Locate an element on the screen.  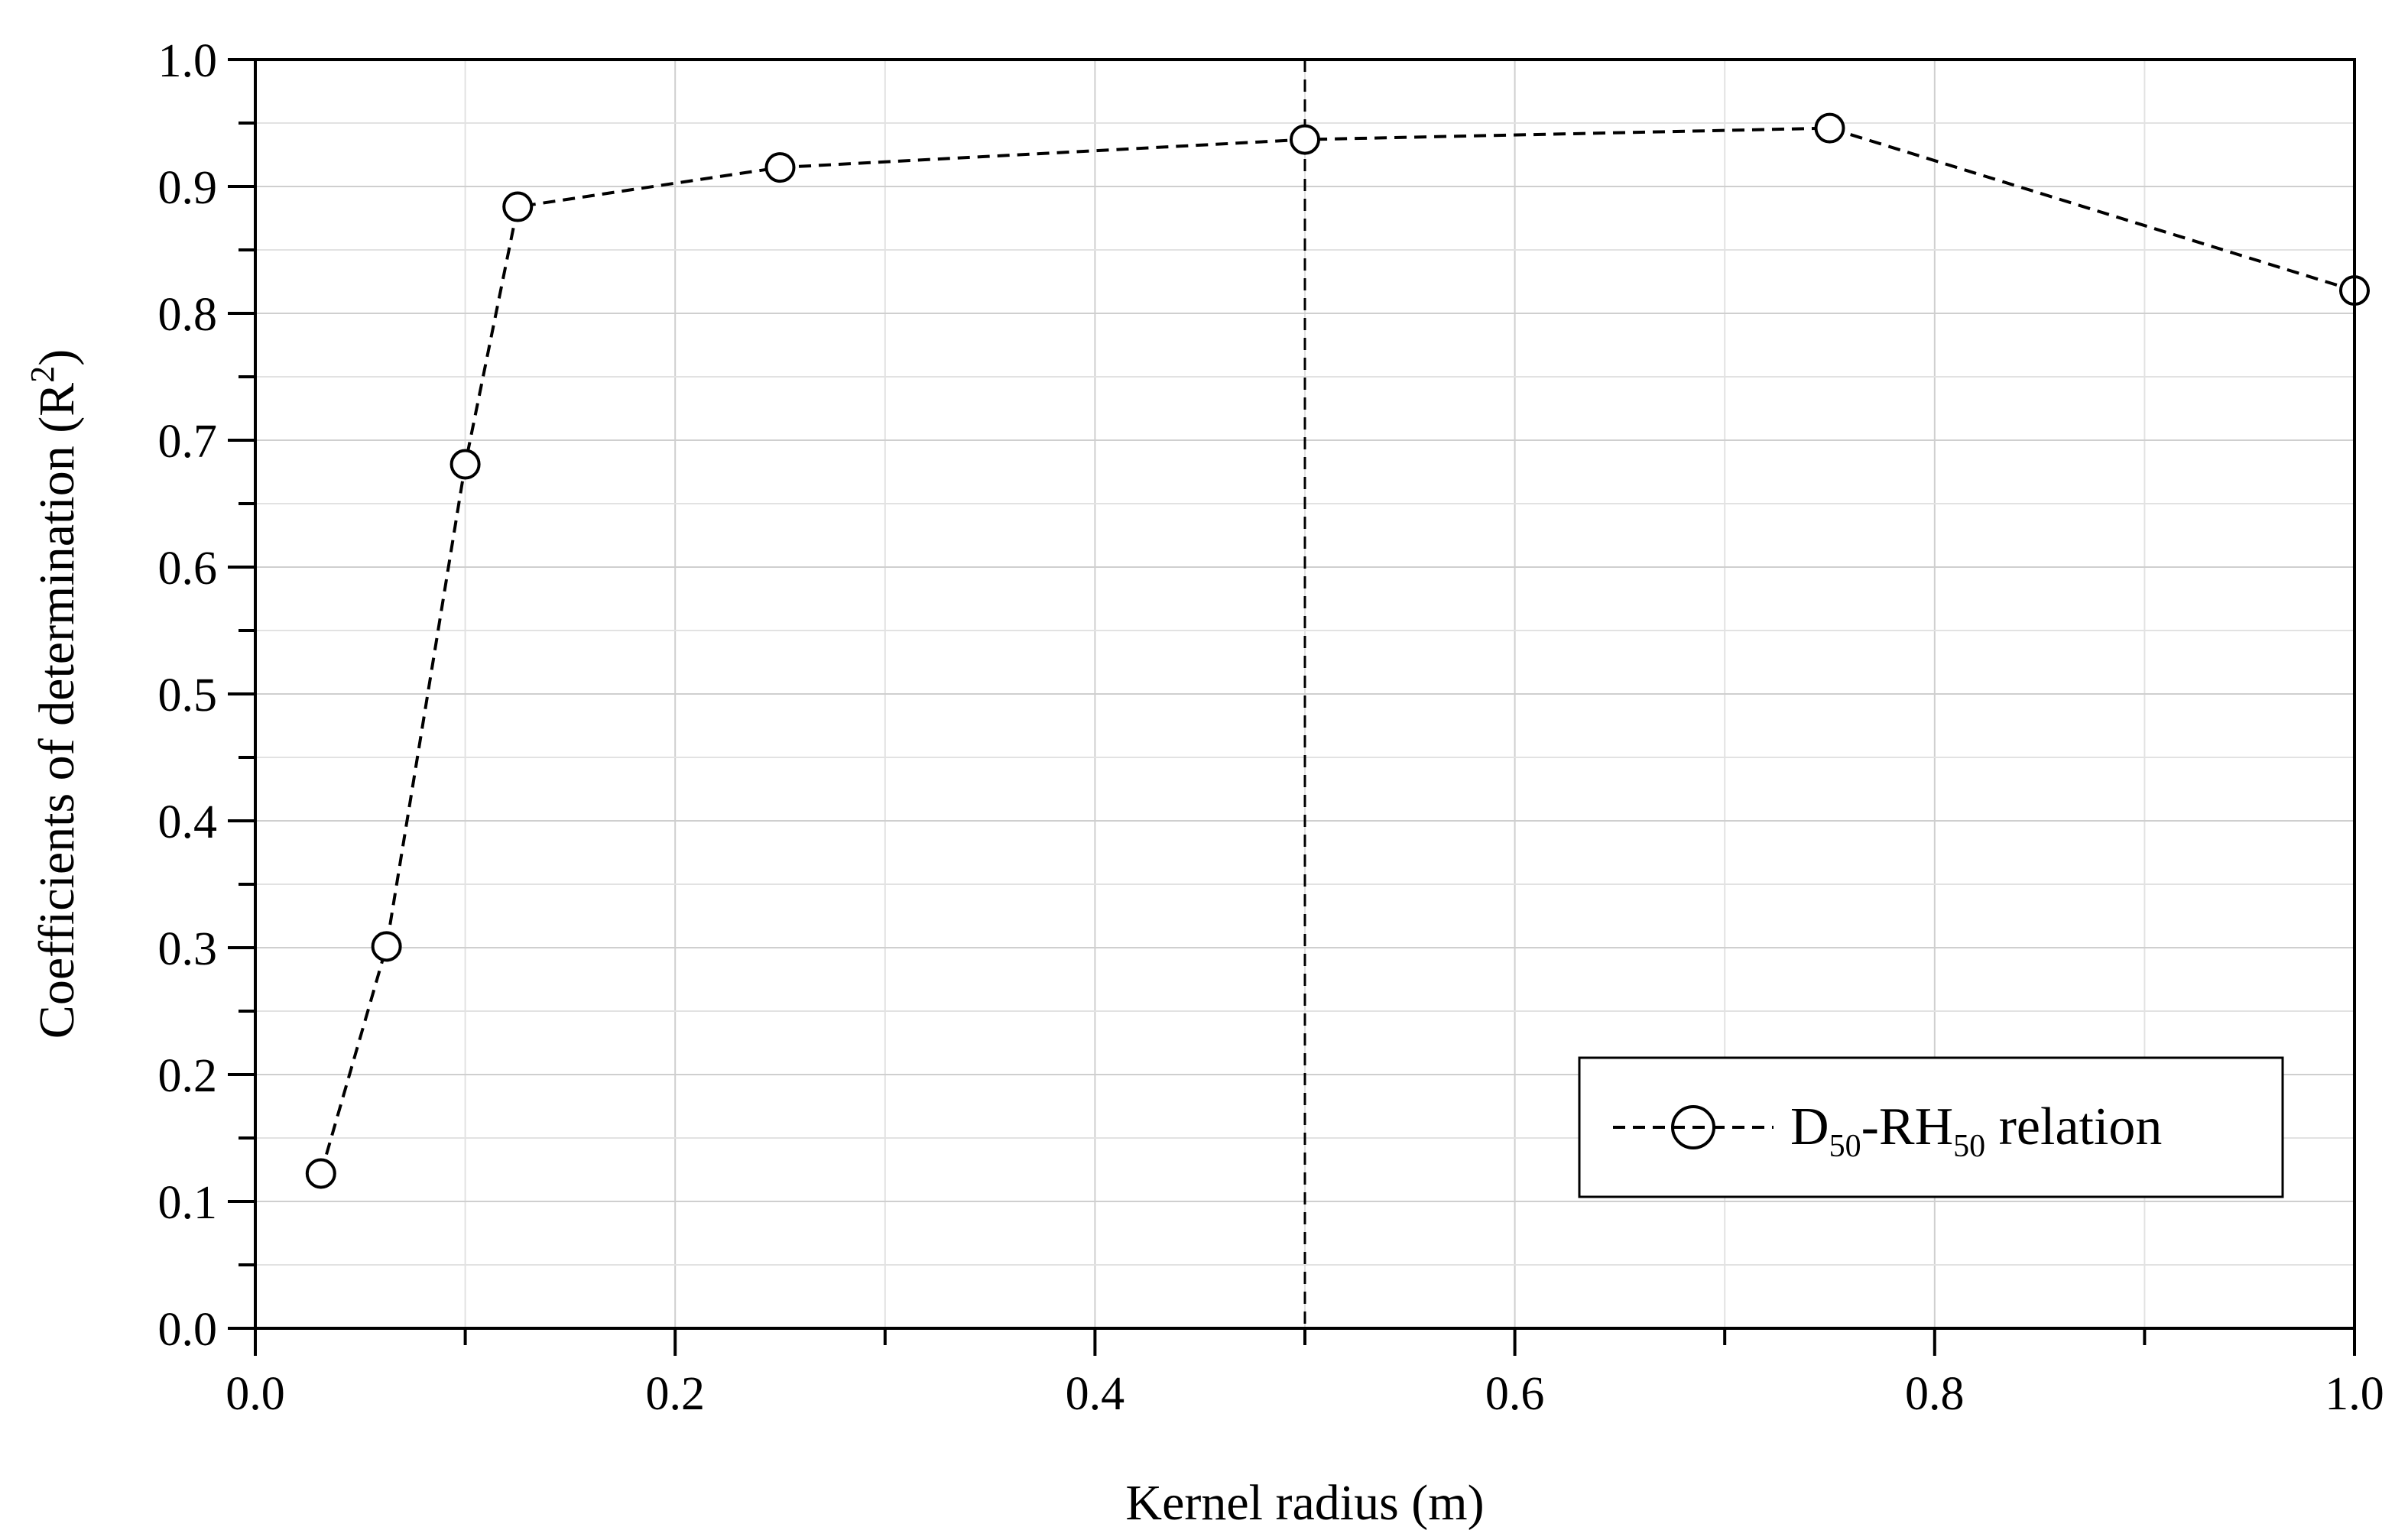
y-tick-label: 0.5 is located at coordinates (188, 695).